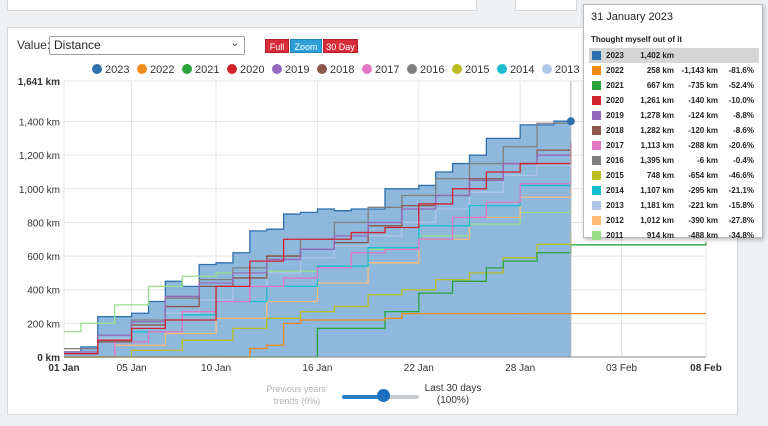 Image resolution: width=768 pixels, height=426 pixels. Describe the element at coordinates (615, 100) in the screenshot. I see `tooltip-year: 2020` at that location.